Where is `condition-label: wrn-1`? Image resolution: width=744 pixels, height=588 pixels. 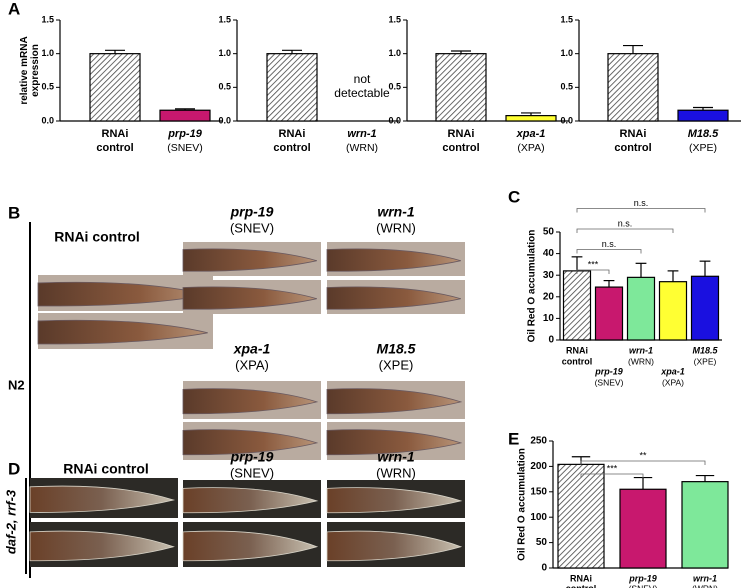
condition-label: wrn-1 is located at coordinates (396, 457).